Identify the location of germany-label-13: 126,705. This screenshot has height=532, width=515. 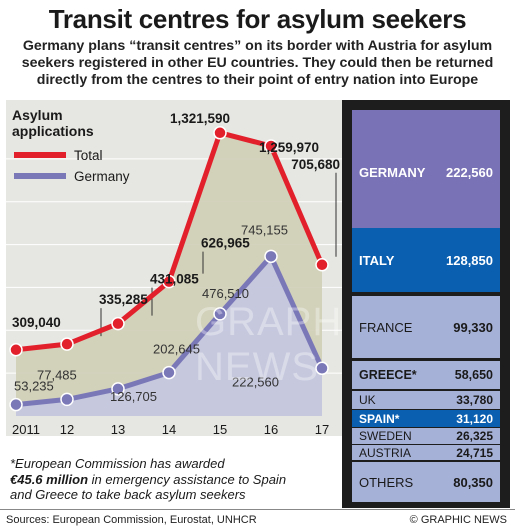
(133, 396).